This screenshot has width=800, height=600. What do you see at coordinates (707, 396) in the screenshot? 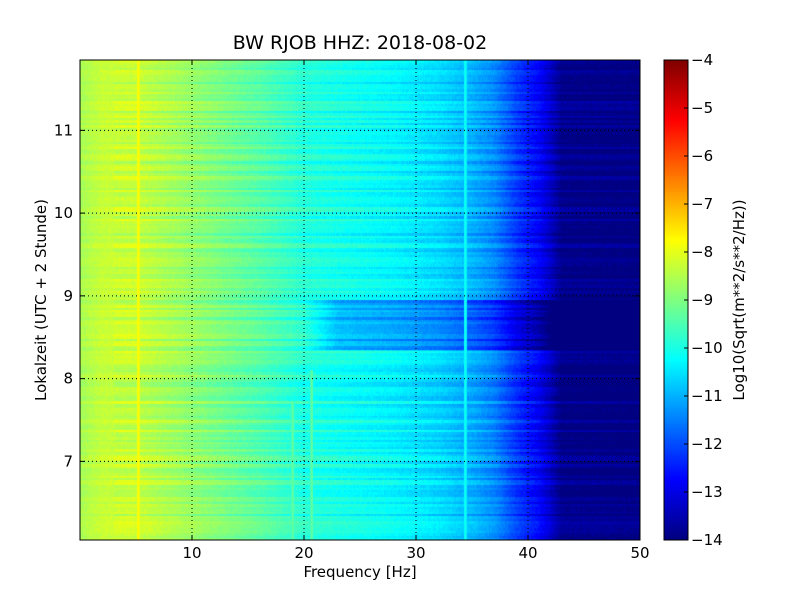
I see `colorbar-tick-label: −11` at bounding box center [707, 396].